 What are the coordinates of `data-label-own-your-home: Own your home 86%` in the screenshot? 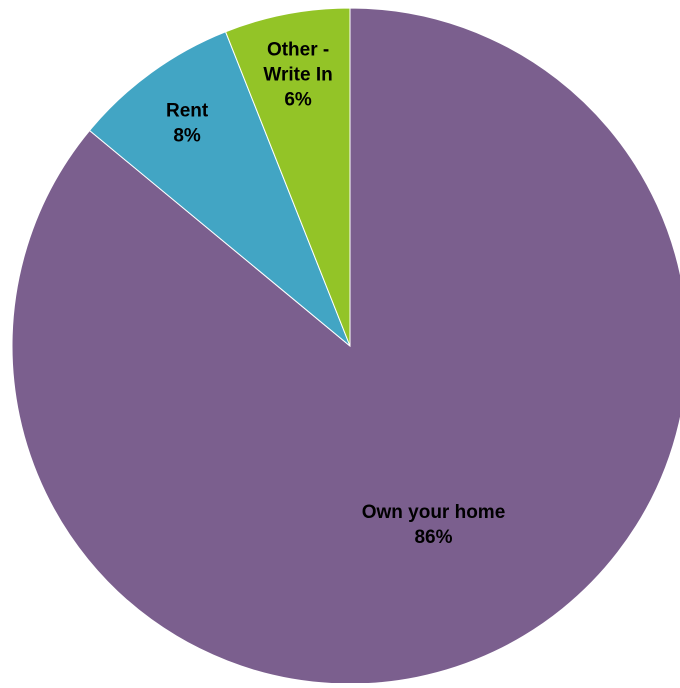 It's located at (434, 525).